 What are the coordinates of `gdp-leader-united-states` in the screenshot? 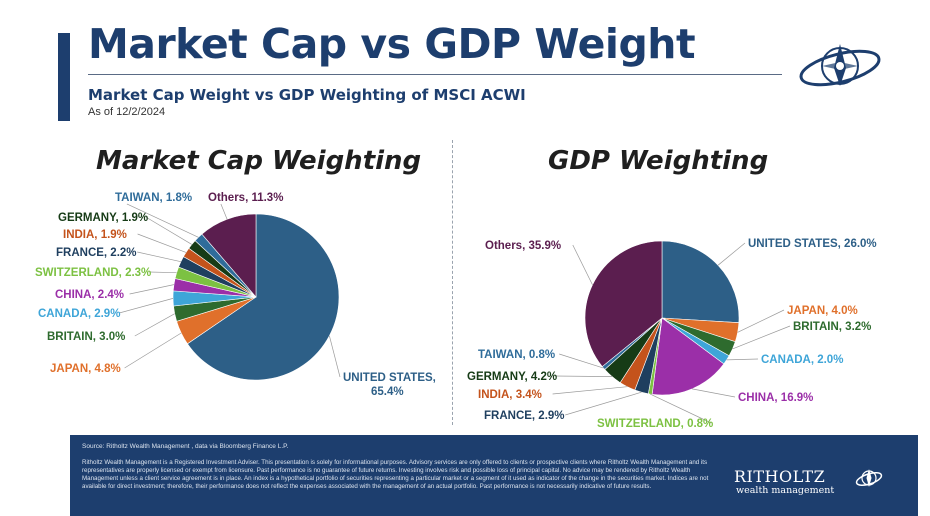 It's located at (731, 254).